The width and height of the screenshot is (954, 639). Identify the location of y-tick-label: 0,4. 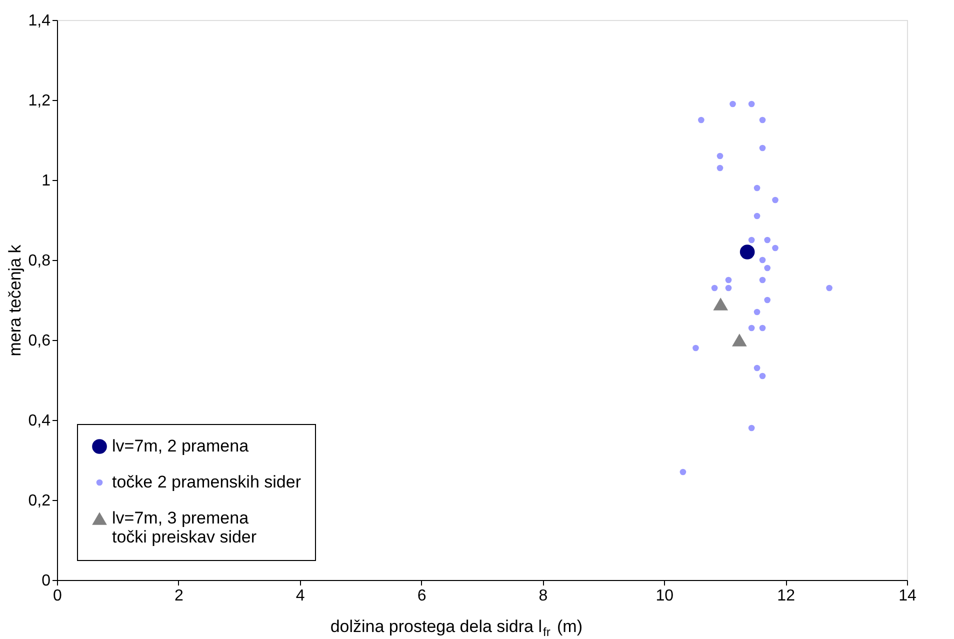
(39, 421).